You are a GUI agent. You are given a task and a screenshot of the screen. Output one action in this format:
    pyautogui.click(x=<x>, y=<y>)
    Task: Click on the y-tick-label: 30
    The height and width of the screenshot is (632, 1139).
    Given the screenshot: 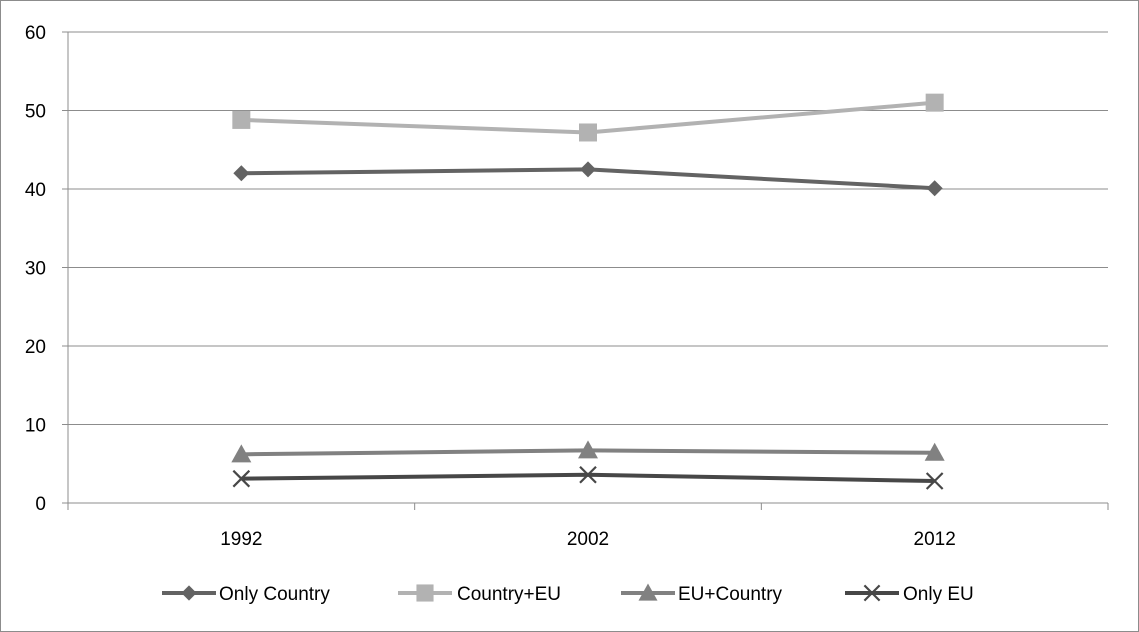 What is the action you would take?
    pyautogui.click(x=35, y=269)
    